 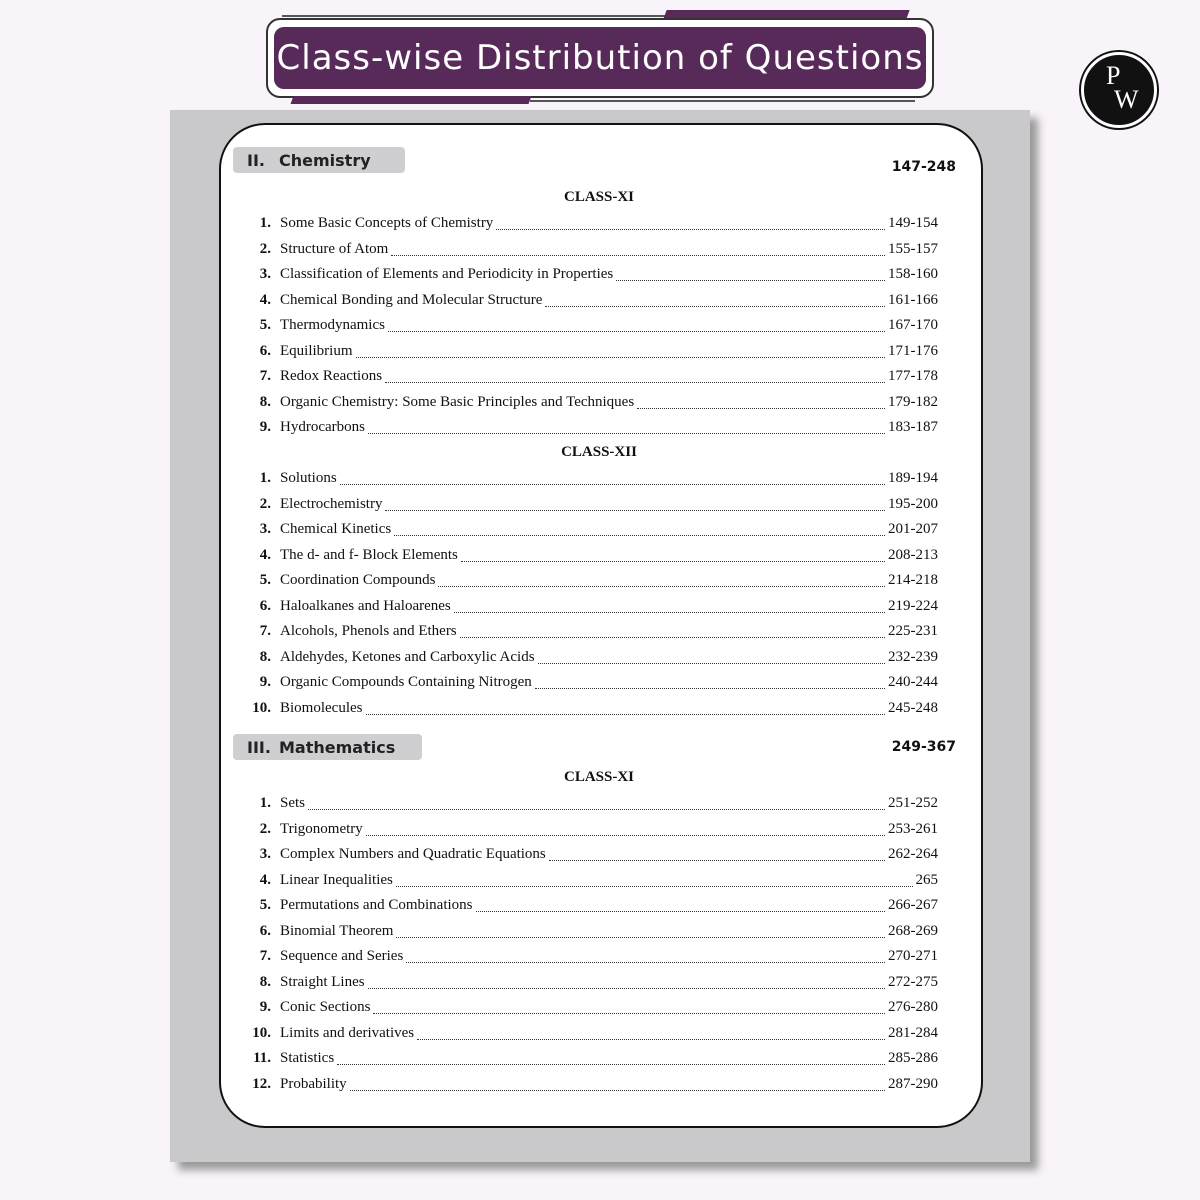 I want to click on chapter-title: Some Basic Concepts of Chemistry, so click(x=387, y=223).